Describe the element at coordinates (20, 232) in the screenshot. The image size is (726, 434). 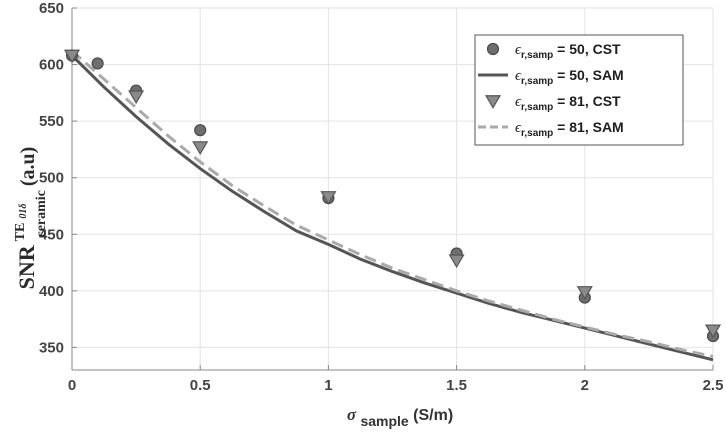
I see `y-axis-label-superscript: TE` at that location.